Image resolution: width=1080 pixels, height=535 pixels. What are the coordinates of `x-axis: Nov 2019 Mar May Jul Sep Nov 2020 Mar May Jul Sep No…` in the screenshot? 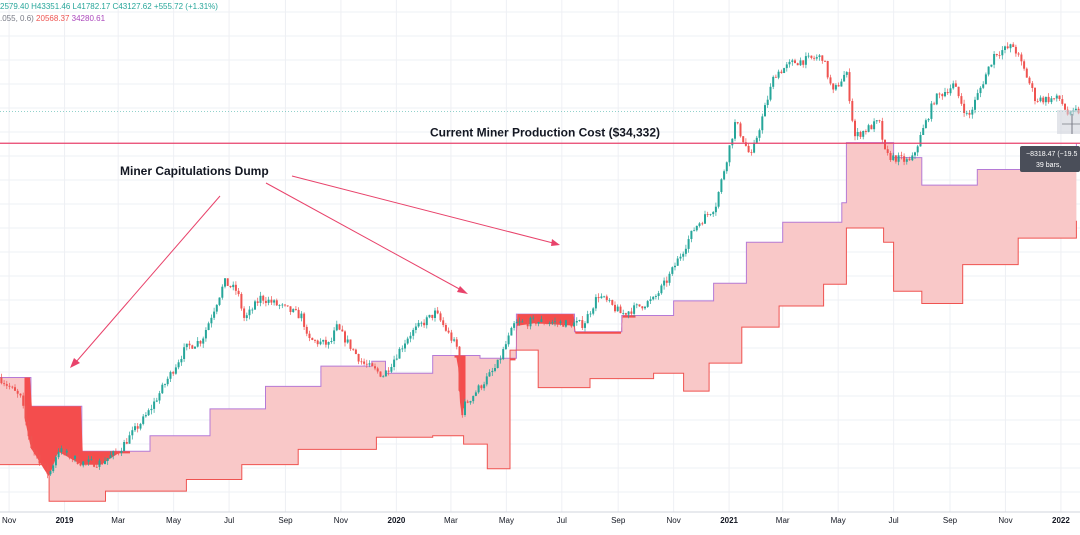 It's located at (540, 518).